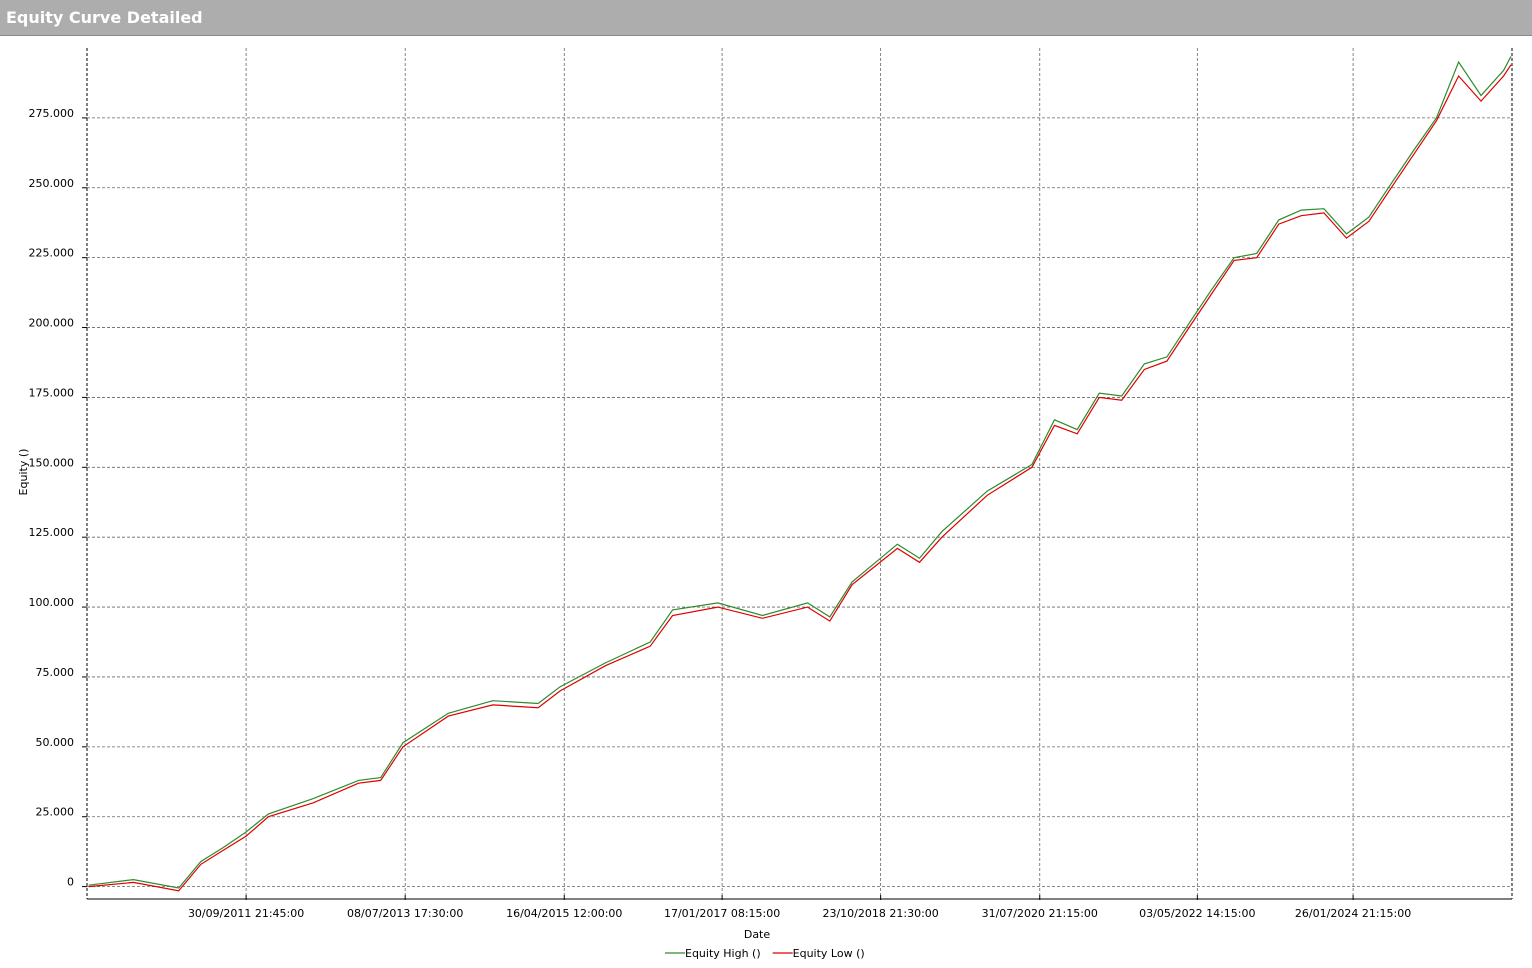 Image resolution: width=1532 pixels, height=968 pixels. I want to click on y-tick-label: 275.000, so click(52, 113).